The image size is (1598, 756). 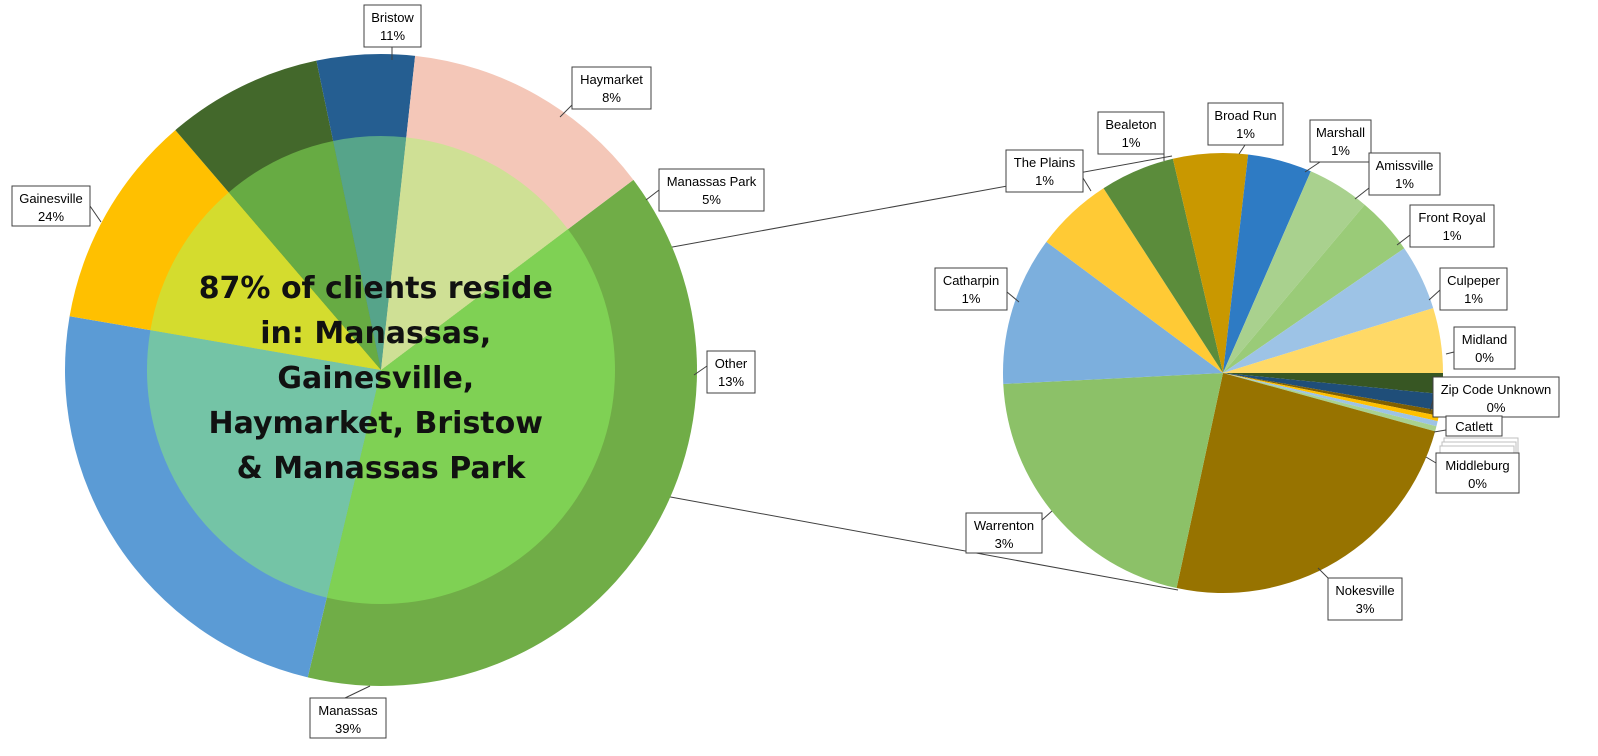 What do you see at coordinates (1440, 431) in the screenshot?
I see `secondary-catlett-leader-line` at bounding box center [1440, 431].